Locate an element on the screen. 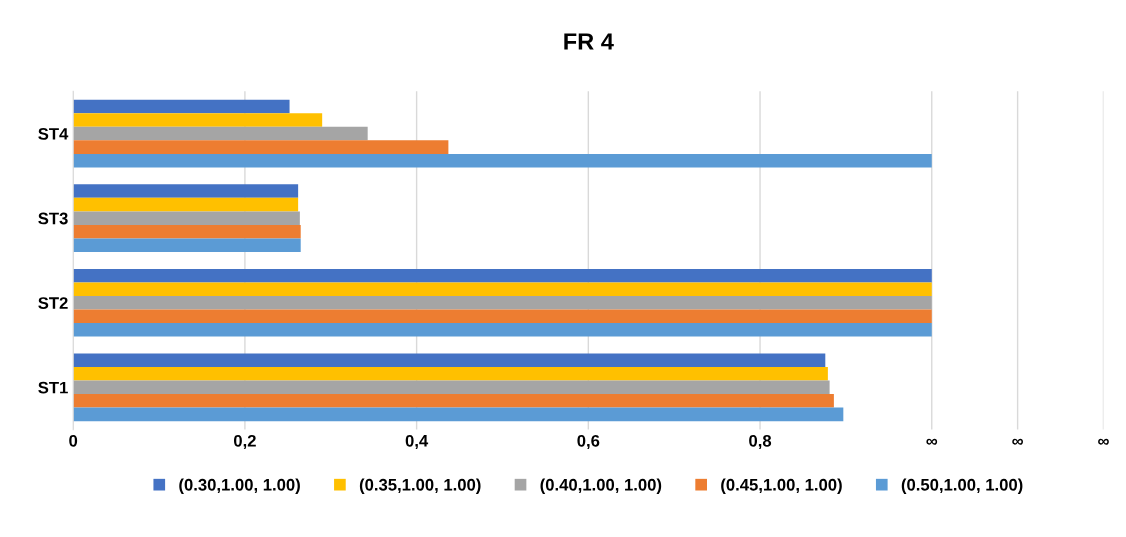  y-tick-label: ST1 is located at coordinates (53, 387).